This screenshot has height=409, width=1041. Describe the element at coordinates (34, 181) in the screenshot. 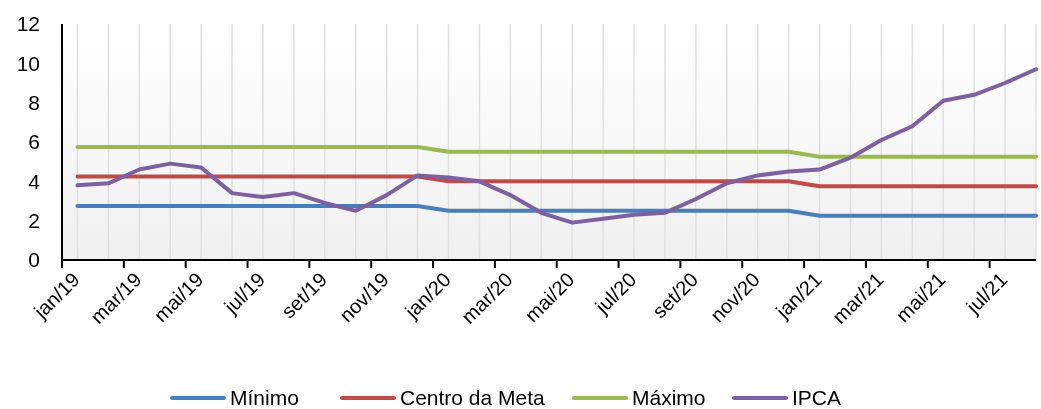

I see `y-tick-label: 4` at that location.